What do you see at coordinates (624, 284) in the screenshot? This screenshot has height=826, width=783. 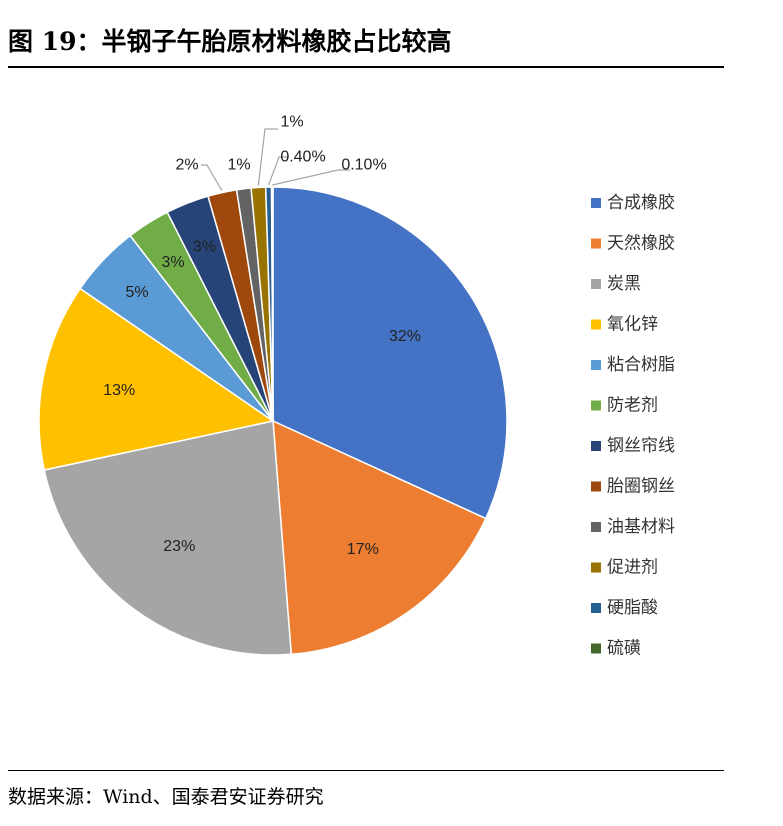 I see `legend-label: 炭黑` at bounding box center [624, 284].